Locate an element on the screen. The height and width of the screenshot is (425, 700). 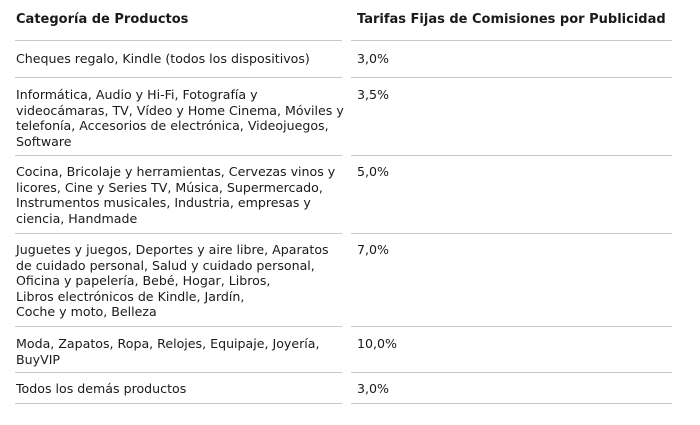
category-cell: Todos los demás productos is located at coordinates (101, 388).